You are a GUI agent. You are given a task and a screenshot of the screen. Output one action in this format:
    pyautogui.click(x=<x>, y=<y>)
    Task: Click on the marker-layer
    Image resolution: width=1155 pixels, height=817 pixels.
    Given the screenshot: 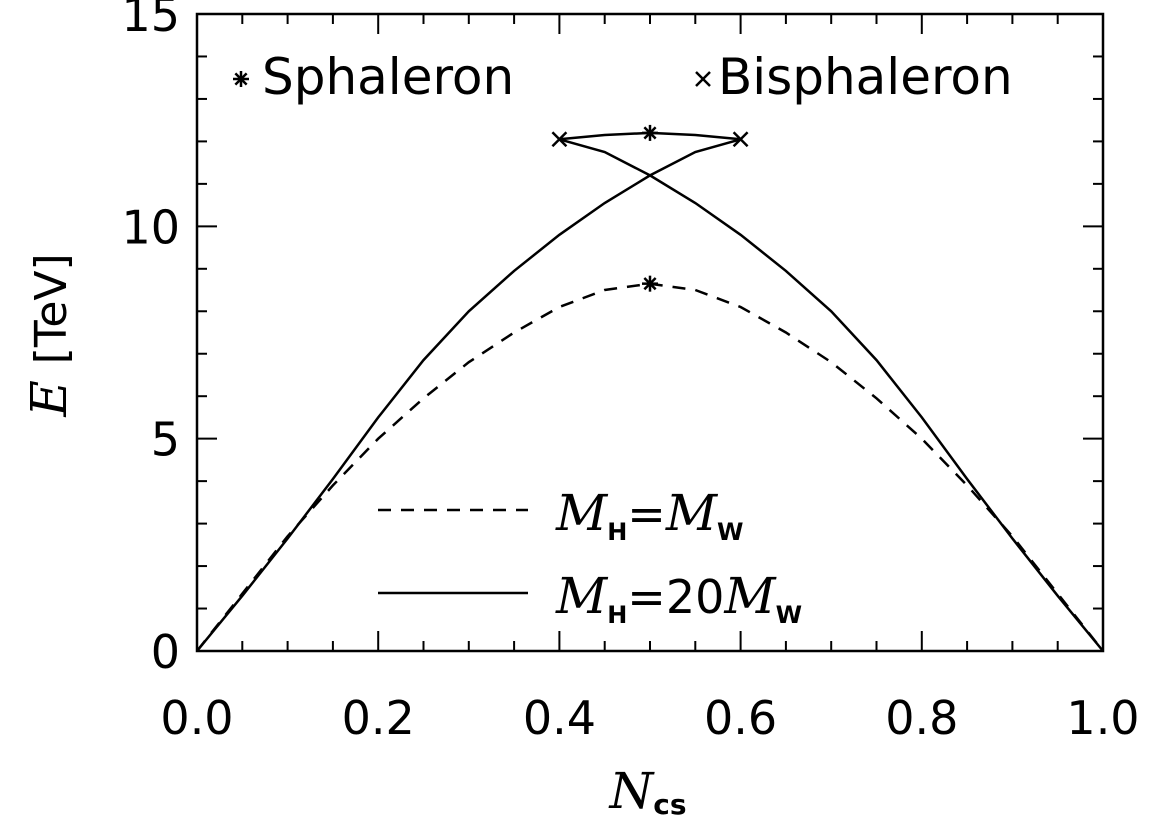 What is the action you would take?
    pyautogui.click(x=650, y=208)
    